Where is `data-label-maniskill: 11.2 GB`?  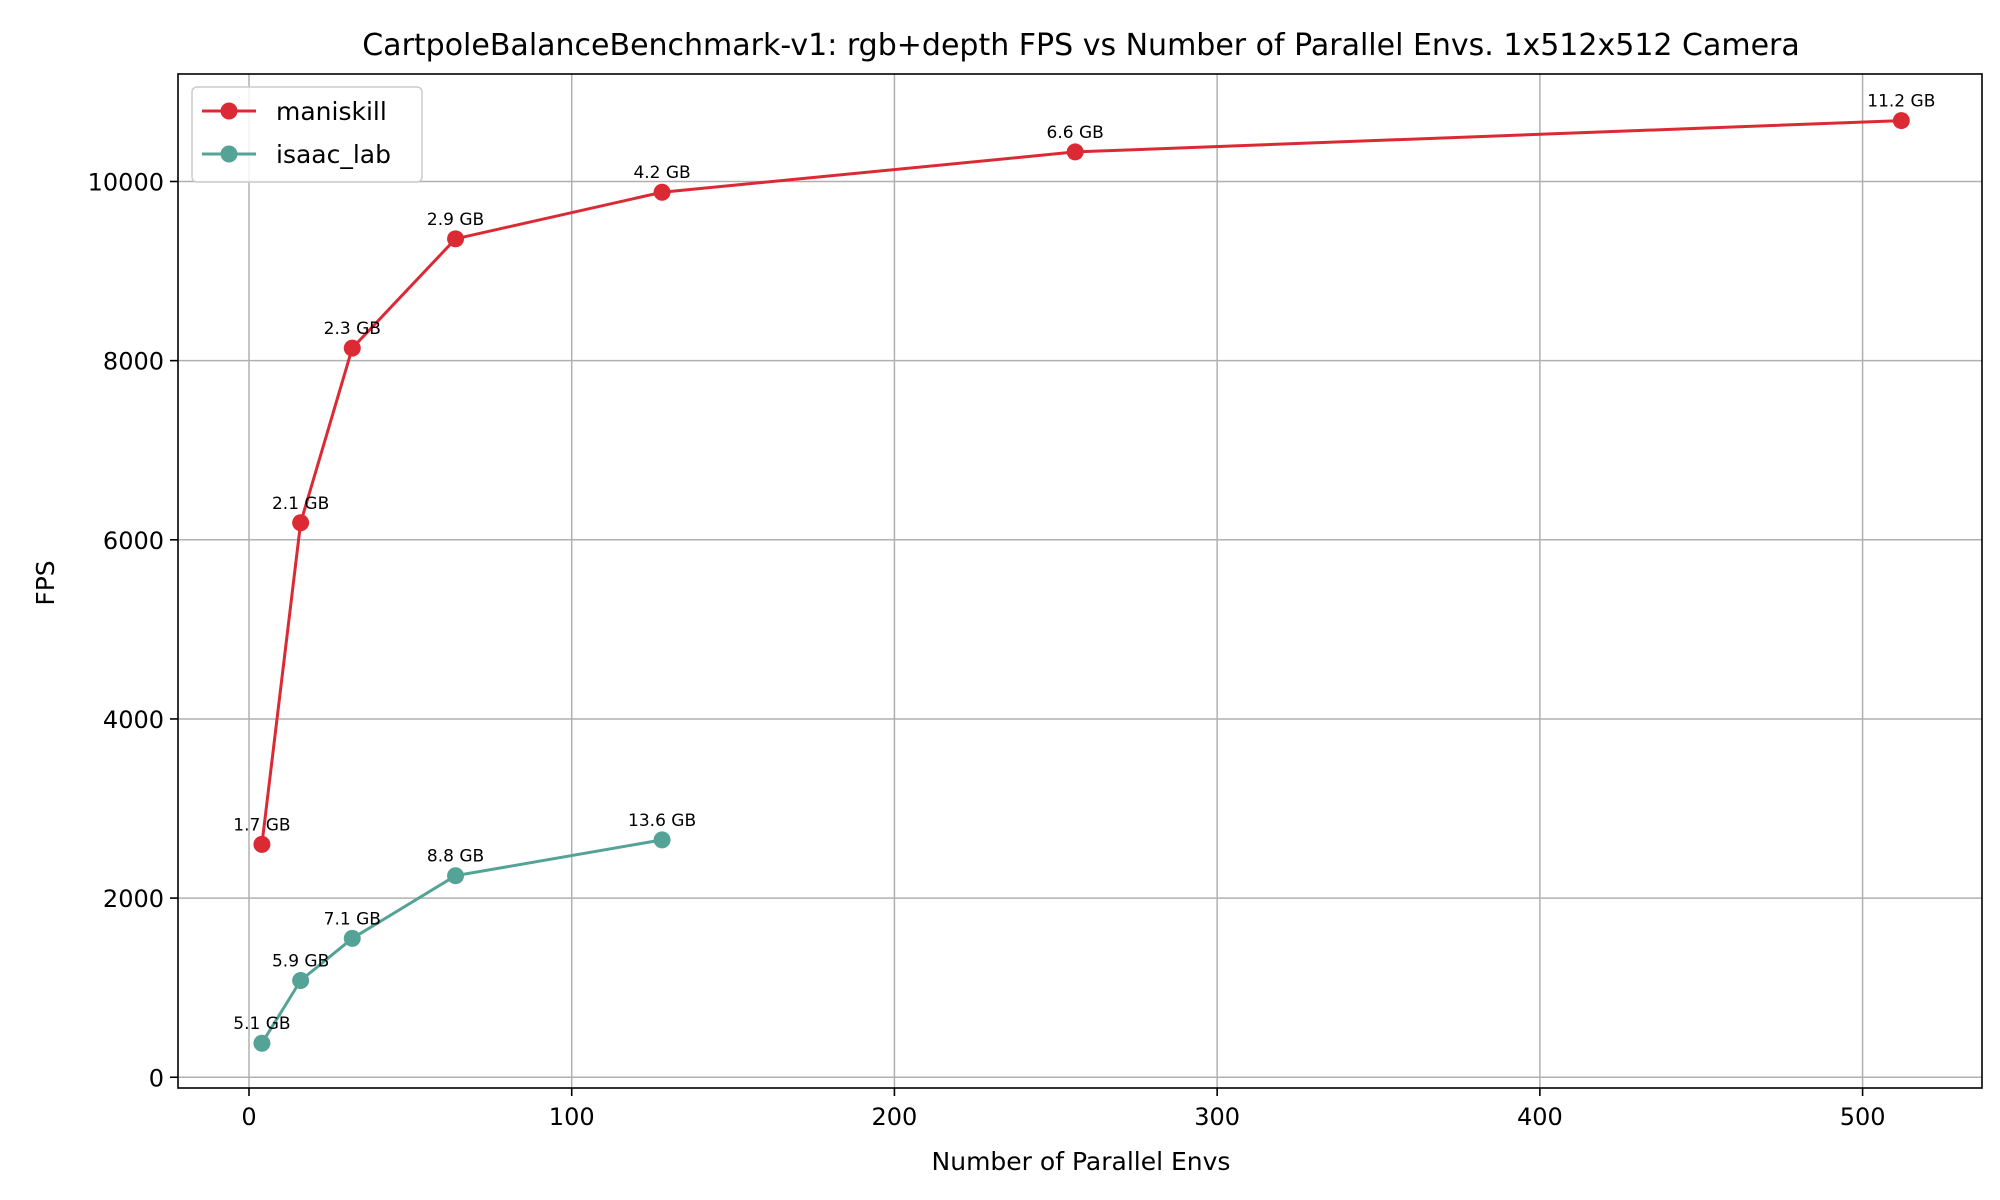
data-label-maniskill: 11.2 GB is located at coordinates (1901, 102).